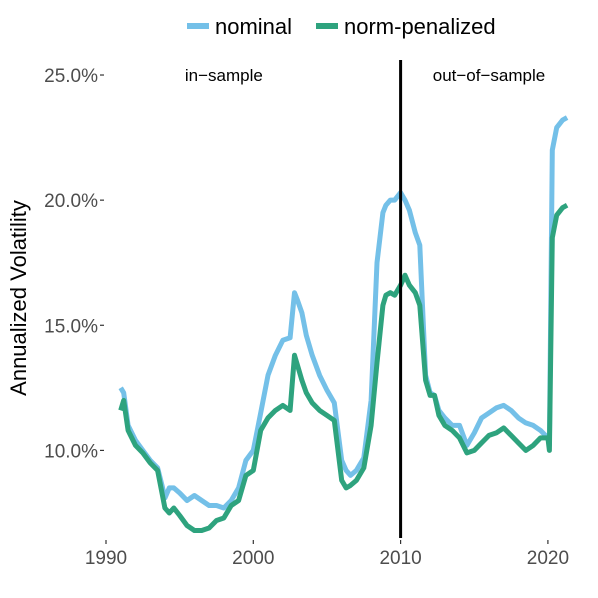 This screenshot has height=598, width=598. I want to click on x-axis: 1990 2000 2010 2020, so click(327, 554).